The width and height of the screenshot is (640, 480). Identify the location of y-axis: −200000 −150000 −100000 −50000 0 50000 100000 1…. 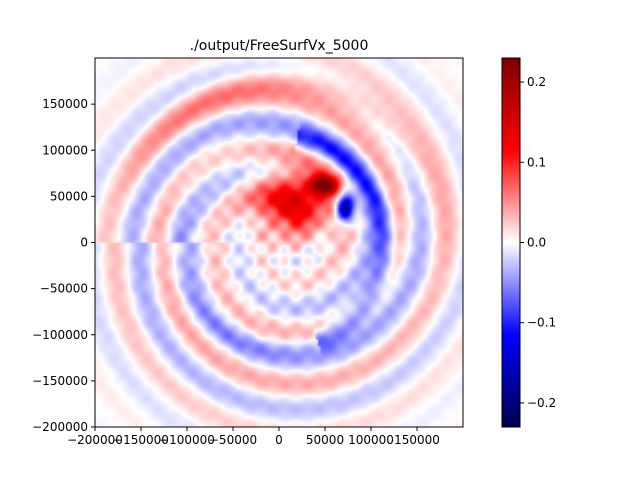
(63, 265).